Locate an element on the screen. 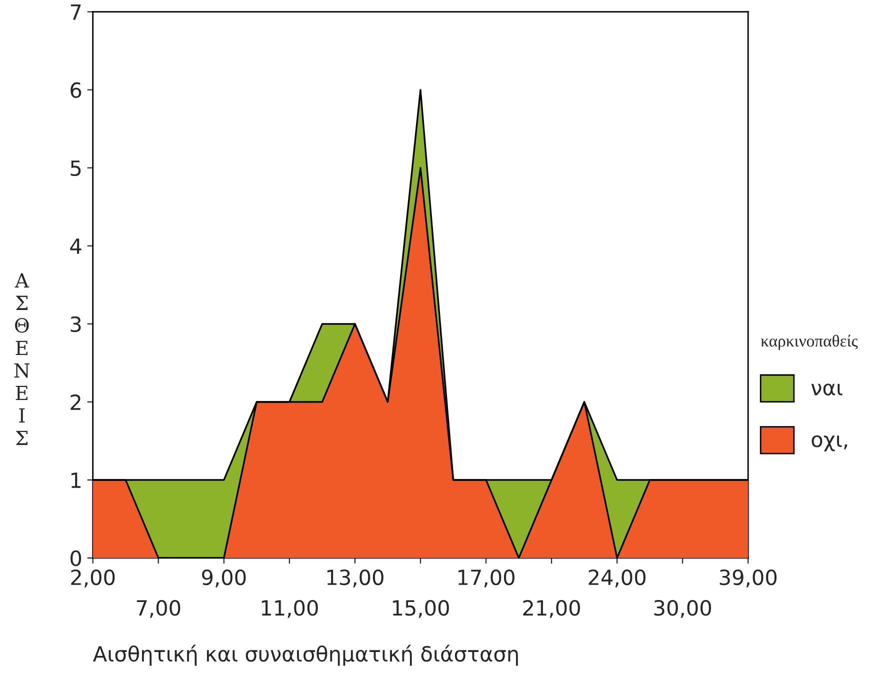  x-tick-label: 11,00 is located at coordinates (290, 609).